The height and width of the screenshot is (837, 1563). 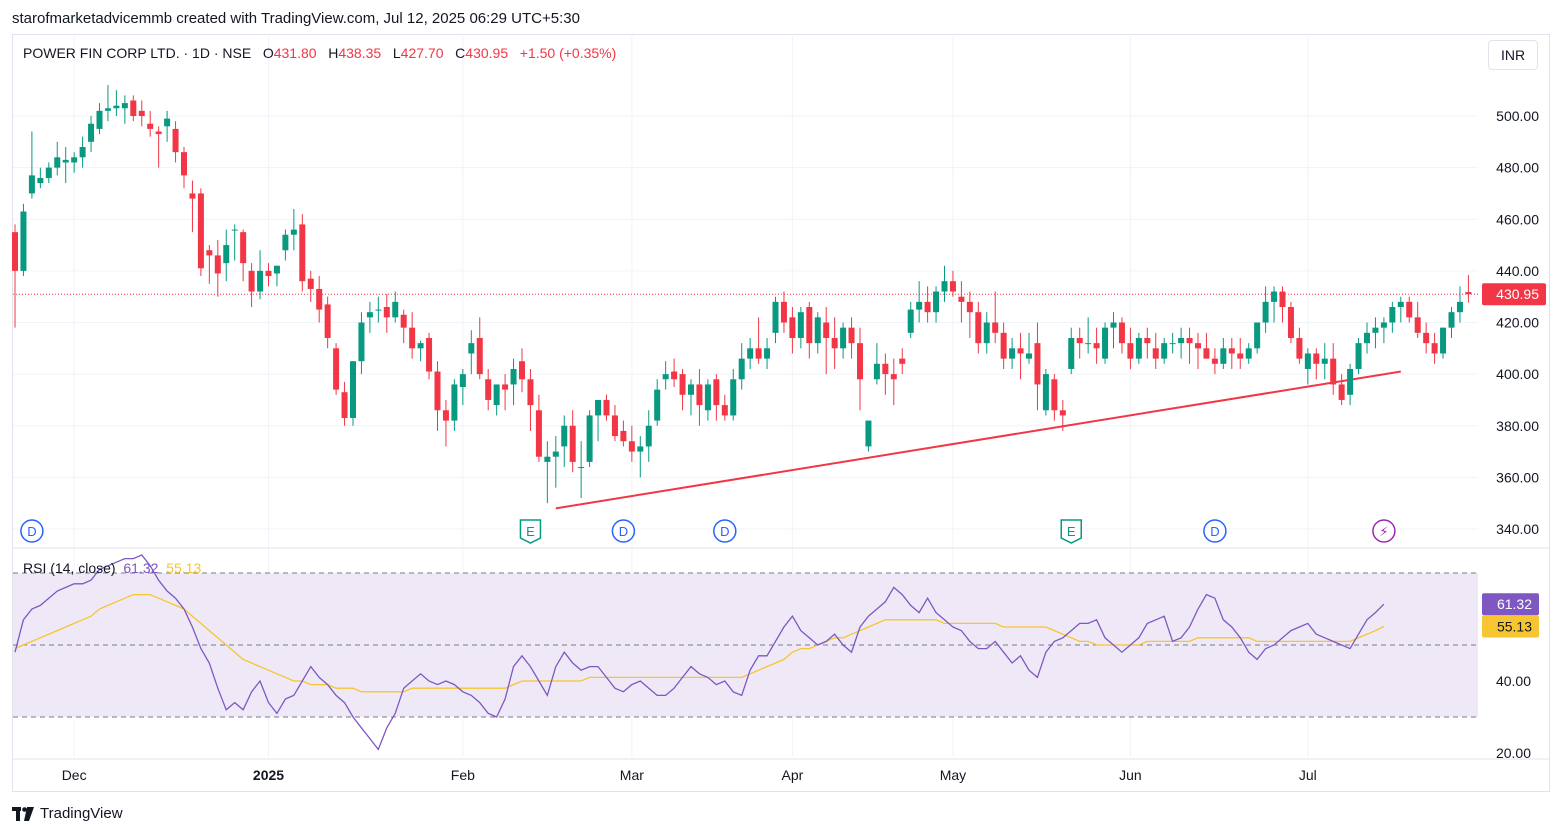 I want to click on rsi-legend-value: 61.32, so click(x=141, y=568).